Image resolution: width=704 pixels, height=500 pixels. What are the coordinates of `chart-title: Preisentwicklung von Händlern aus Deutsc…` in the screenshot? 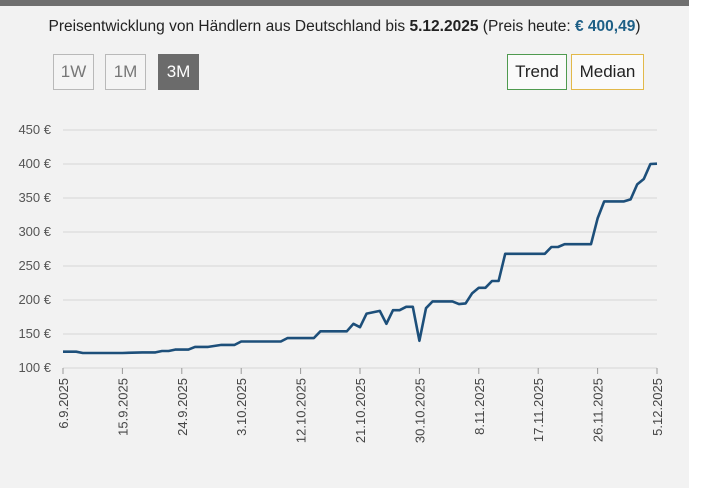 It's located at (344, 27).